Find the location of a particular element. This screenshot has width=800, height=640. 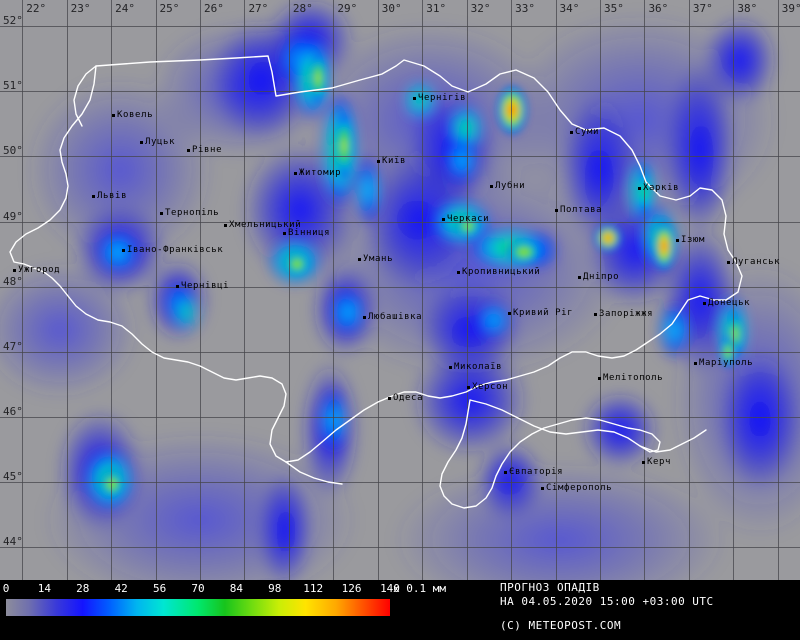

city-name-label: Мелітополь is located at coordinates (633, 378).